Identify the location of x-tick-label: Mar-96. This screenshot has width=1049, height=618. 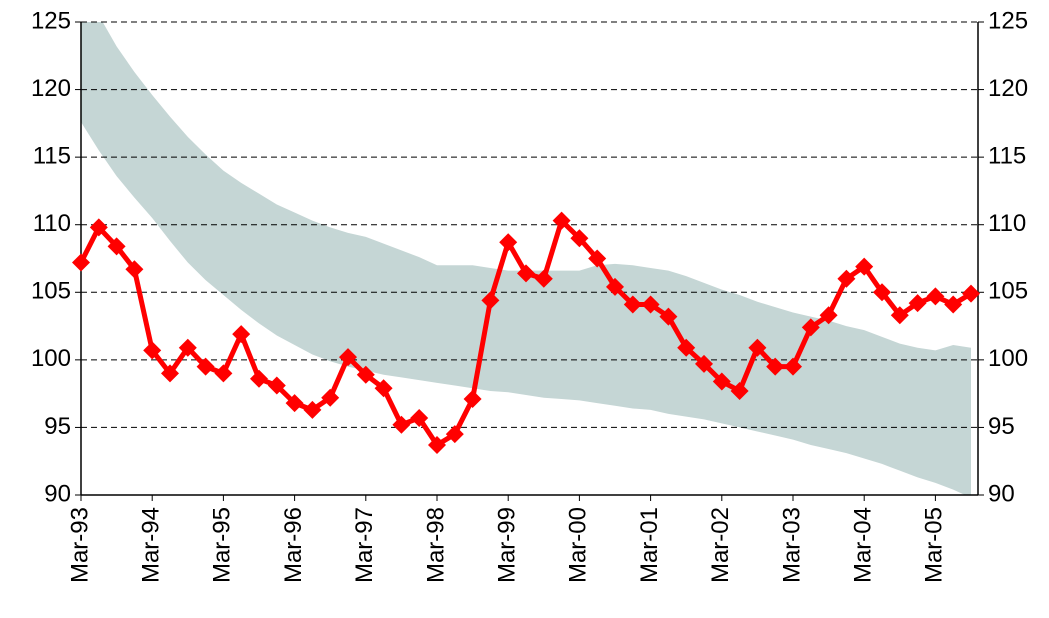
(293, 545).